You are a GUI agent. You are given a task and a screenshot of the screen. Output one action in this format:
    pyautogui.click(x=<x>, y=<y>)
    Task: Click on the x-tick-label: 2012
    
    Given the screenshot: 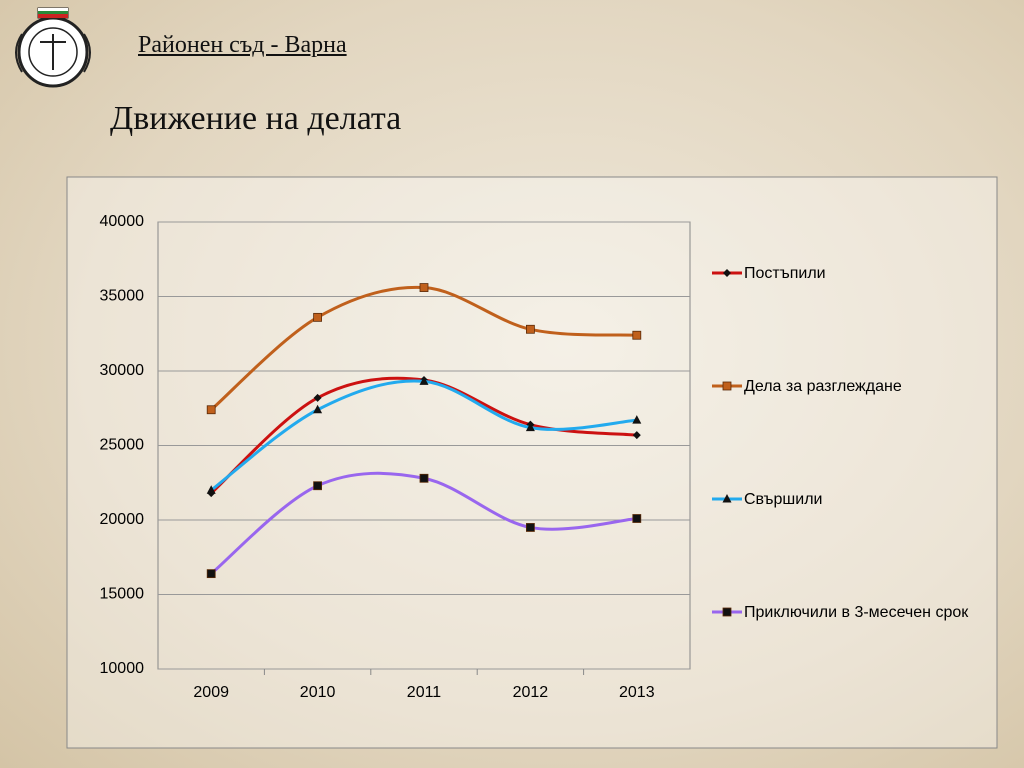 What is the action you would take?
    pyautogui.click(x=531, y=692)
    